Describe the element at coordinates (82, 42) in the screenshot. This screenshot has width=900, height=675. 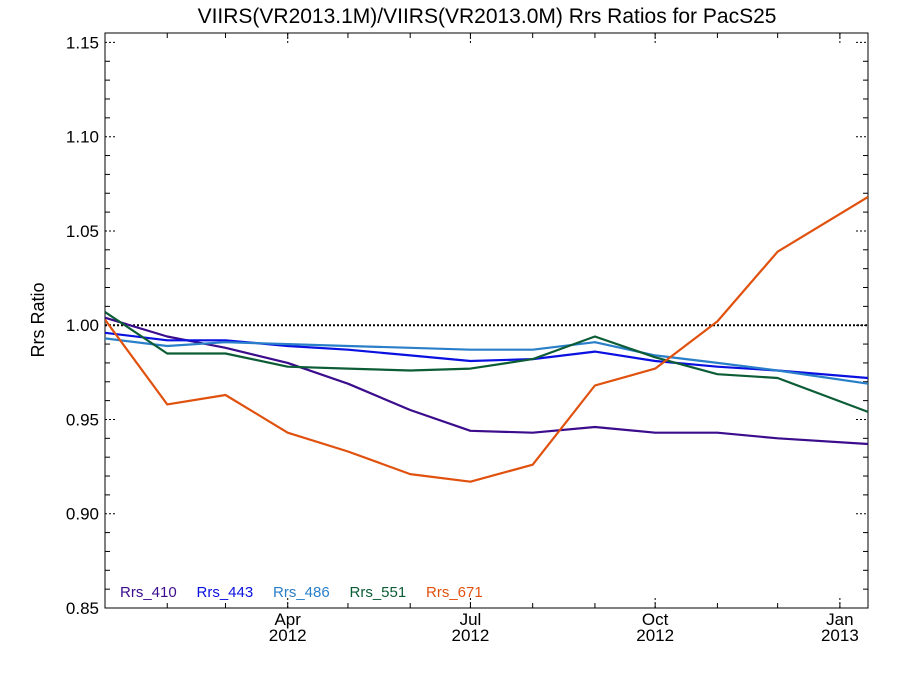
I see `y-tick-label: 1.15` at that location.